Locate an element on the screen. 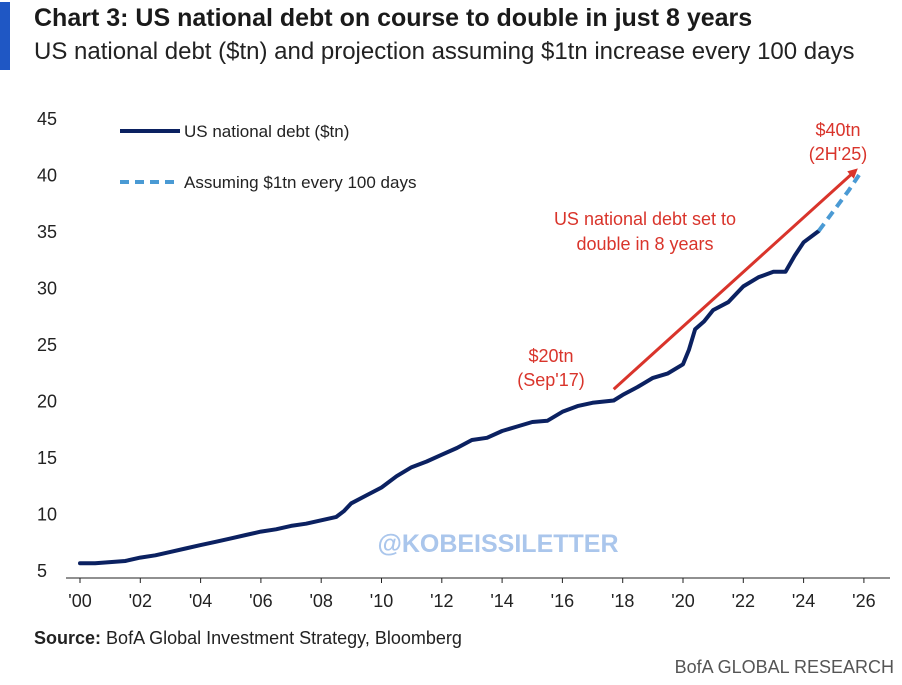 The width and height of the screenshot is (902, 685). x-tick-label: '22 is located at coordinates (743, 601).